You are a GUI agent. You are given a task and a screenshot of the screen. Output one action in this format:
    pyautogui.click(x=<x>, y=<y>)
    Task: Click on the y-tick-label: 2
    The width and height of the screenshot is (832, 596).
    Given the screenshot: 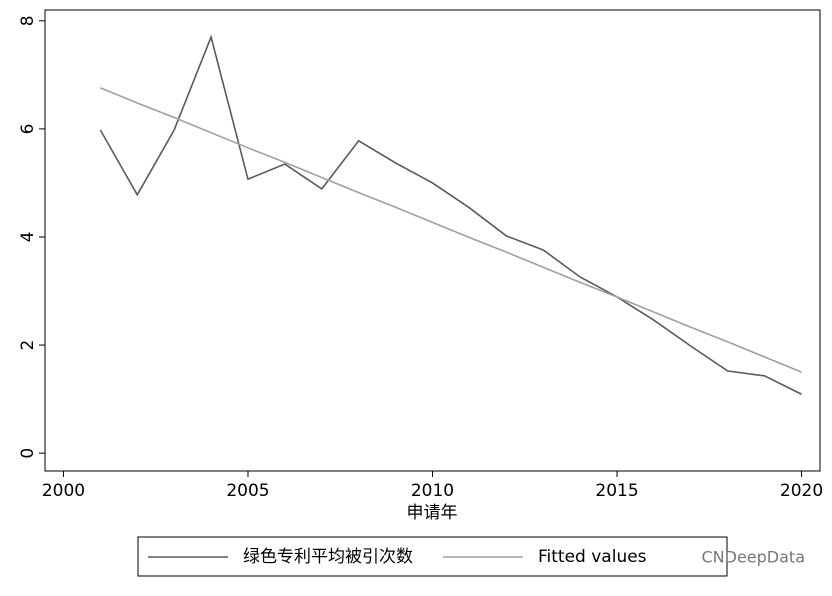 What is the action you would take?
    pyautogui.click(x=28, y=345)
    